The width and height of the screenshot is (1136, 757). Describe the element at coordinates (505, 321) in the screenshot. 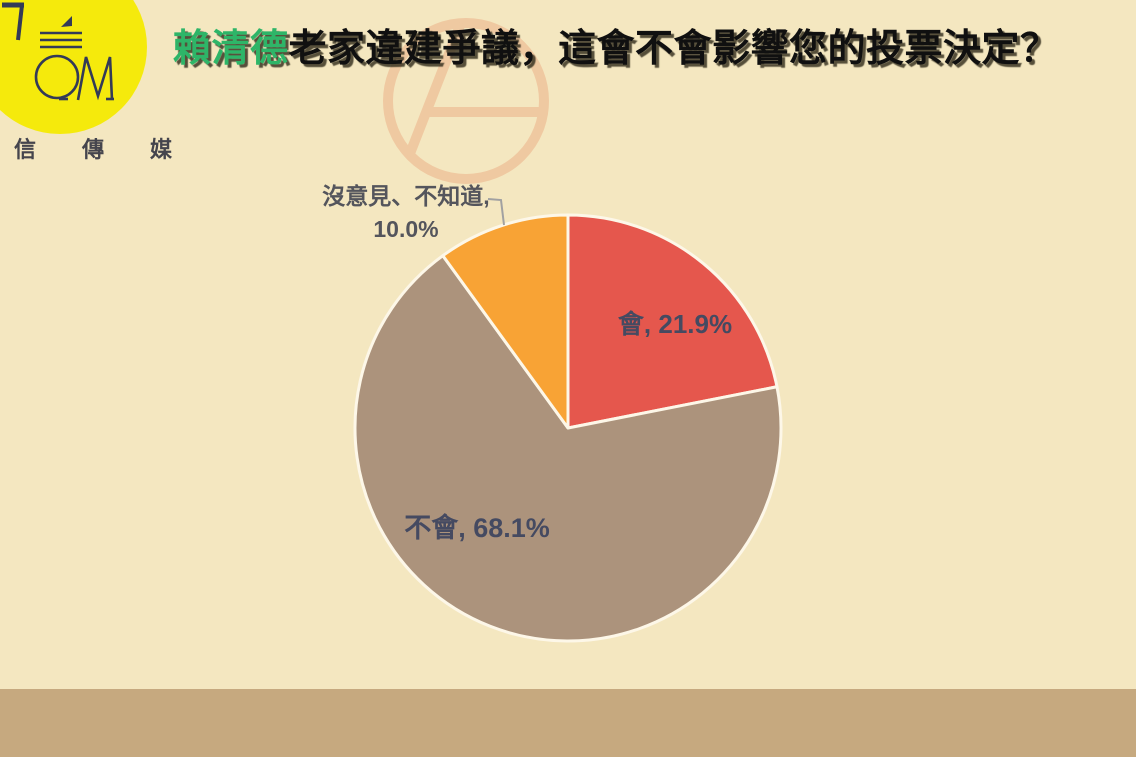

I see `pie-slice-沒意見、不知道` at that location.